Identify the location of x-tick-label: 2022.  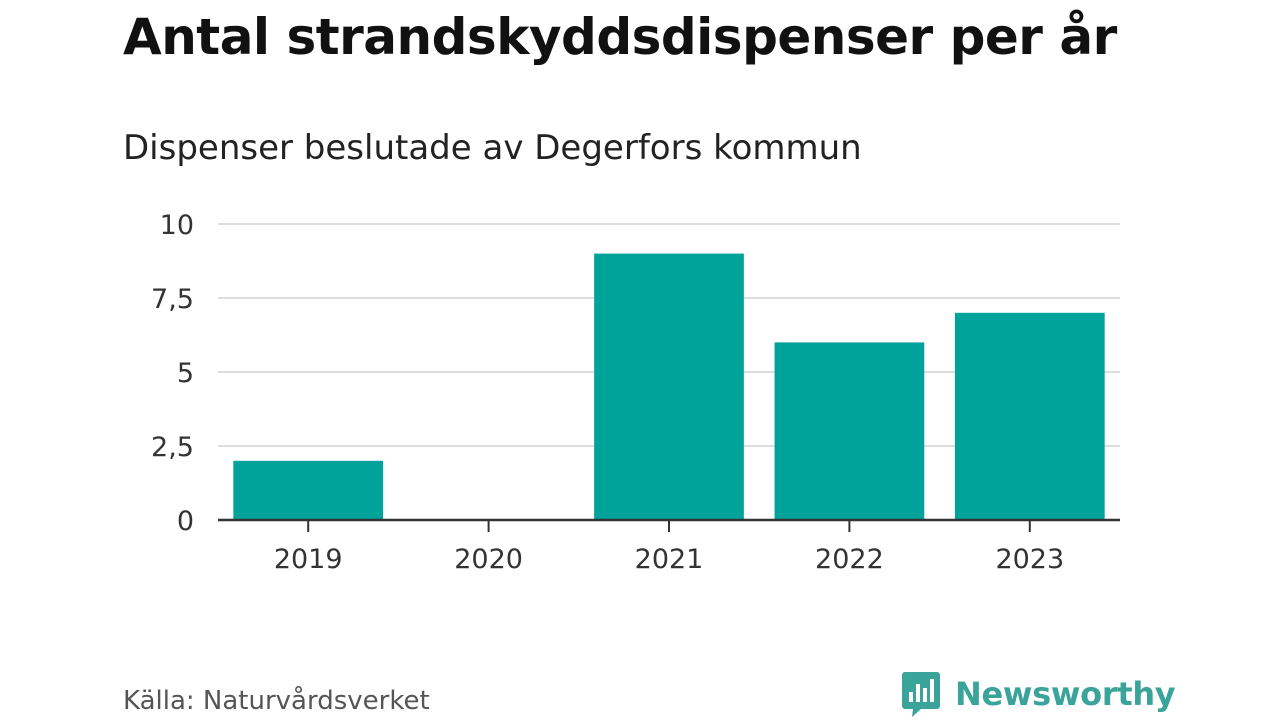
(849, 559).